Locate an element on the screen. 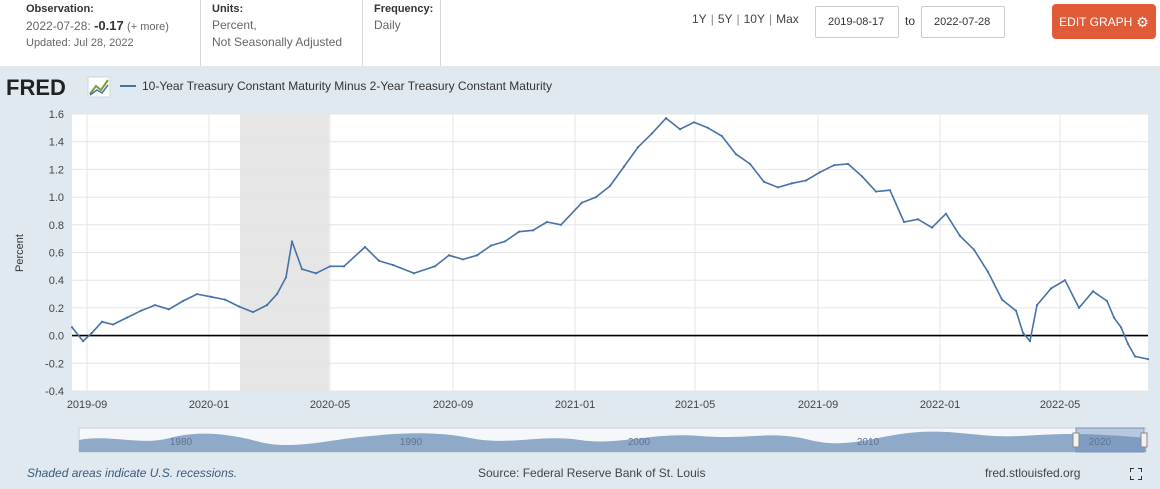 Image resolution: width=1160 pixels, height=489 pixels. end-date-input is located at coordinates (963, 22).